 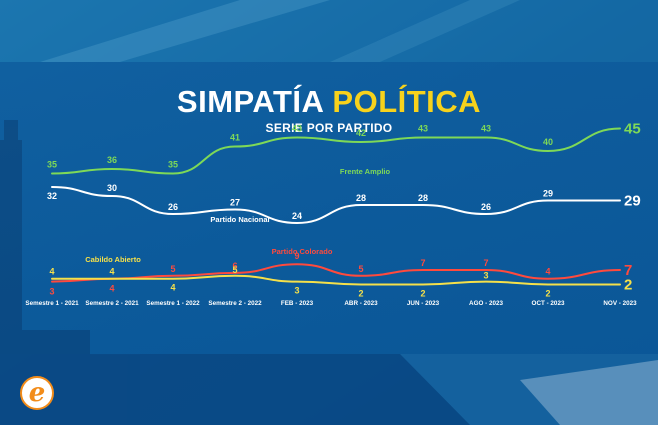 I want to click on data-label-partido-colorado-6: 5, so click(x=360, y=269).